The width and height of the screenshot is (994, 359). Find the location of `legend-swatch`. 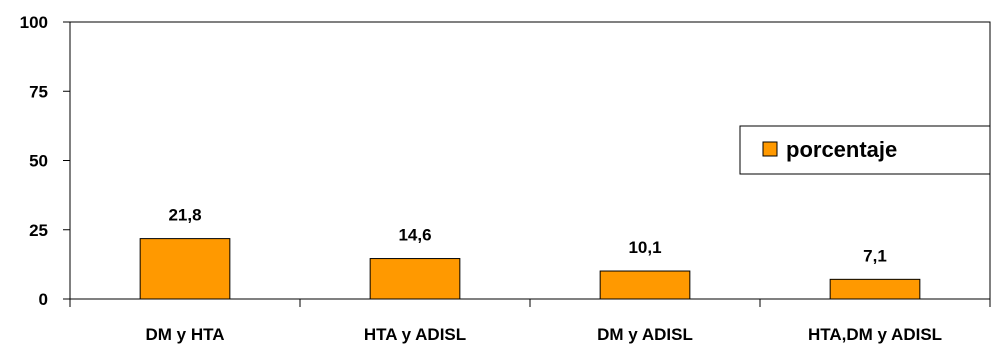

legend-swatch is located at coordinates (770, 149).